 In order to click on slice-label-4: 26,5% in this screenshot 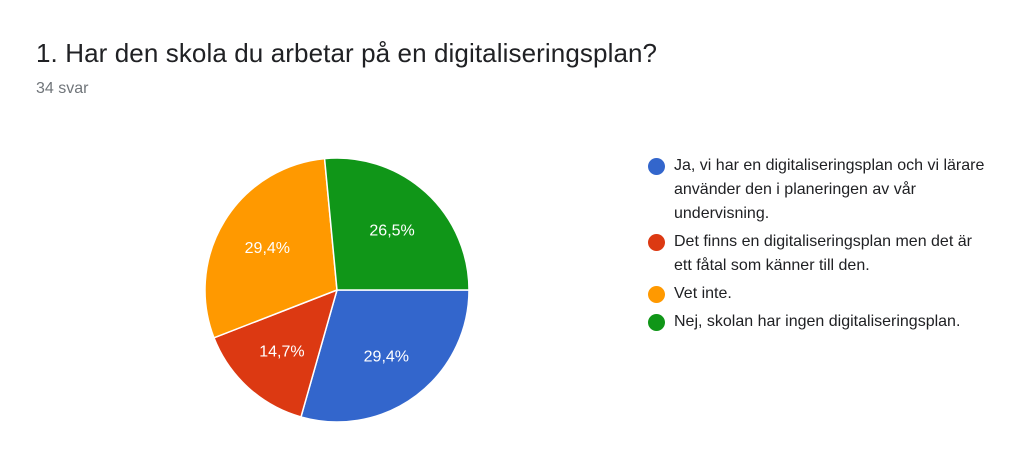, I will do `click(391, 230)`.